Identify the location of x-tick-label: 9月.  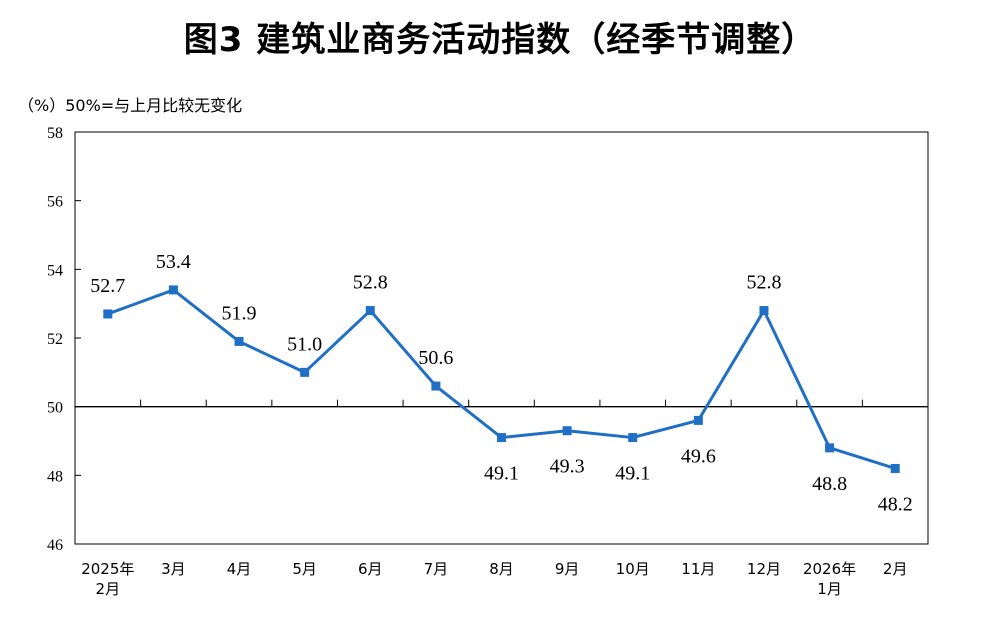
(567, 569).